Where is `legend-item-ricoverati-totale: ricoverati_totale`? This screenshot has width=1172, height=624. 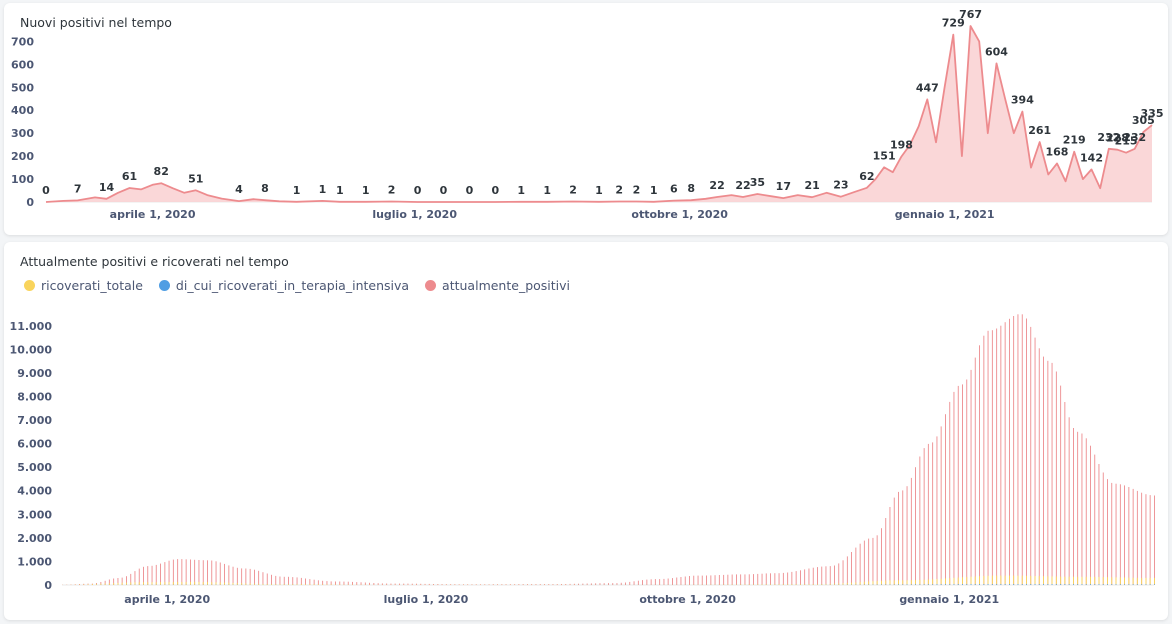
legend-item-ricoverati-totale: ricoverati_totale is located at coordinates (83, 285).